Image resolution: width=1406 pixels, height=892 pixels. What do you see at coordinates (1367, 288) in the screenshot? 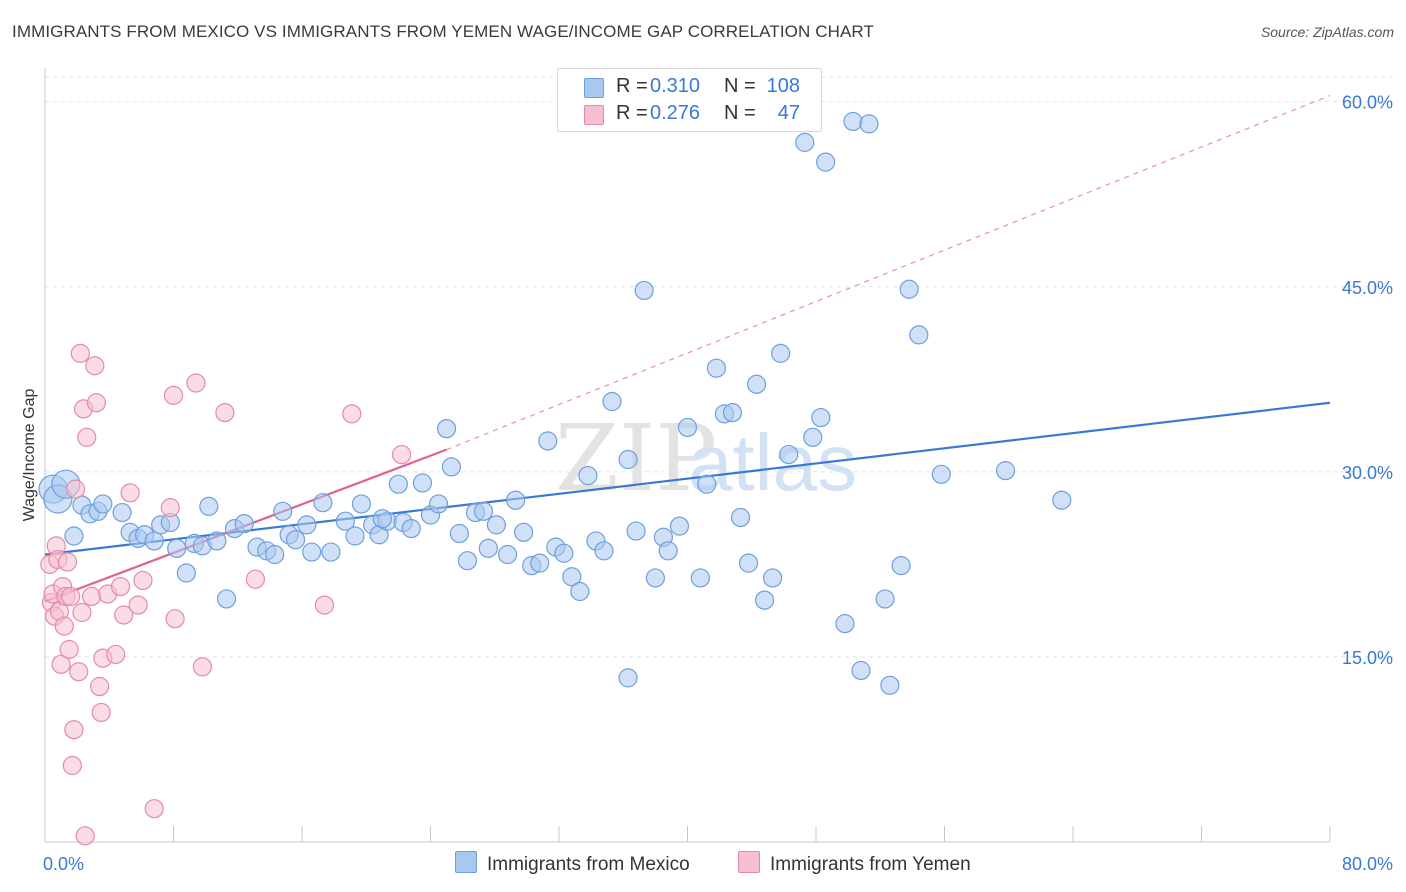
I see `y-tick-label: 45.0%` at bounding box center [1367, 288].